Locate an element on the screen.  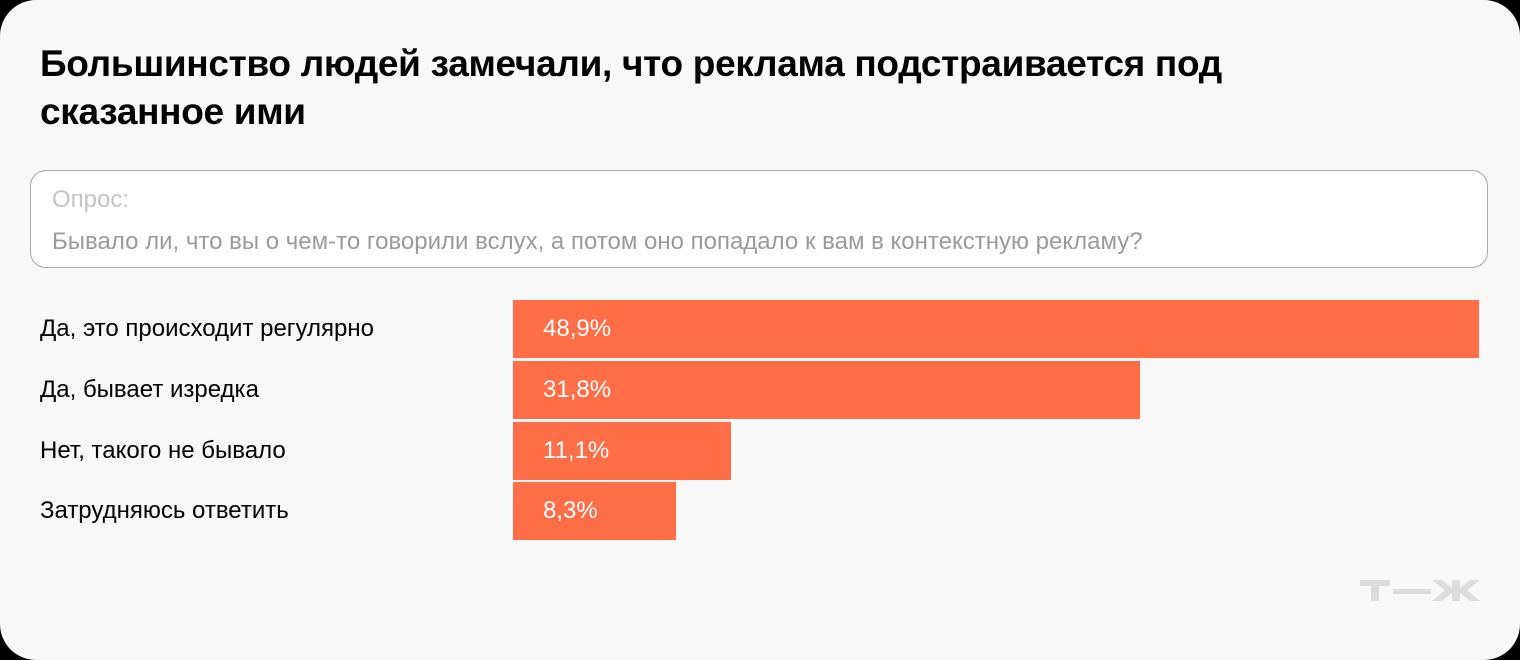
bar: 48,9% is located at coordinates (996, 329).